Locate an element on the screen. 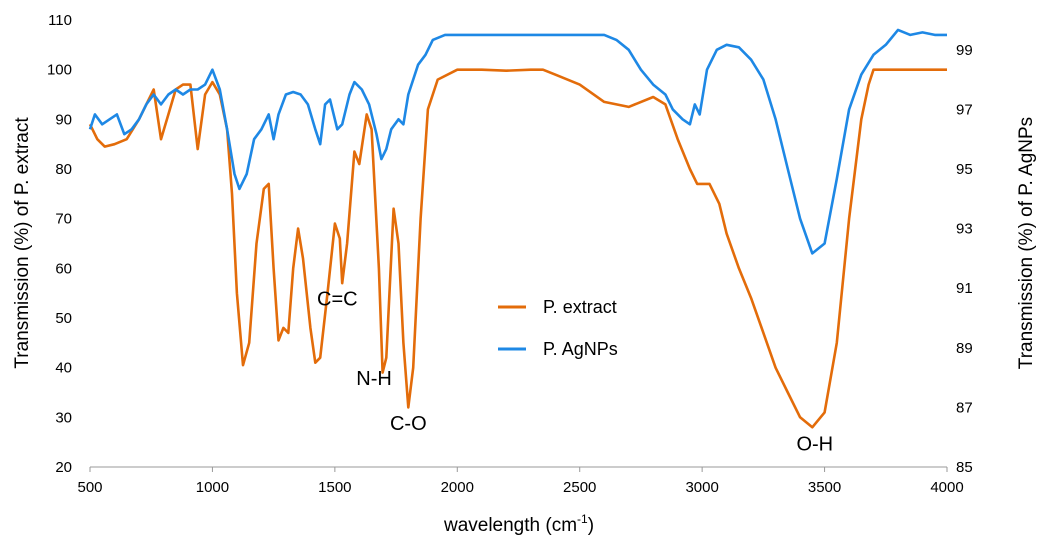 The width and height of the screenshot is (1037, 537). x-tick-label: 500 is located at coordinates (89, 487).